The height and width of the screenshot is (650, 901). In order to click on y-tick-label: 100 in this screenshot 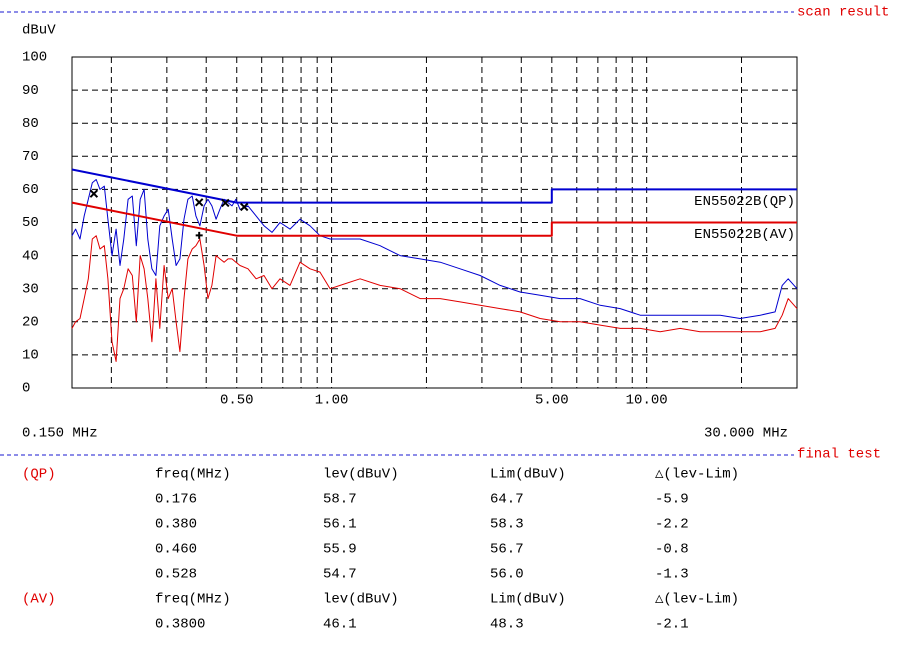, I will do `click(34, 58)`.